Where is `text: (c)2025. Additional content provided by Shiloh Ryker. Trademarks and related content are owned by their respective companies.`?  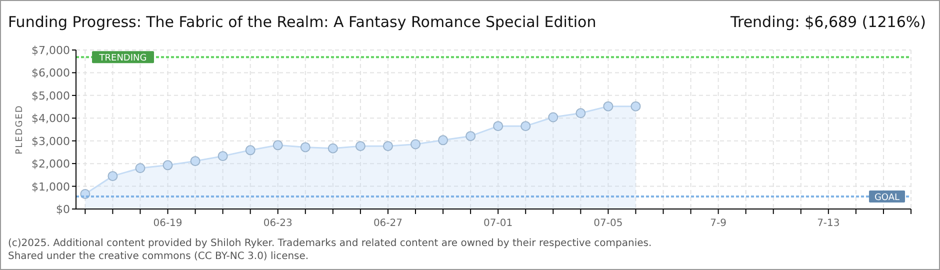
text: (c)2025. Additional content provided by Shiloh Ryker. Trademarks and related content are owned by their respective companies. is located at coordinates (330, 243).